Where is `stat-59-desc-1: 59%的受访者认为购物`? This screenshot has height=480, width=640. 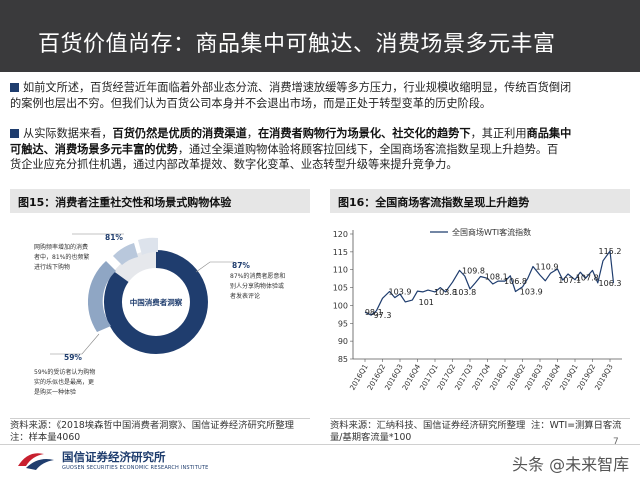 stat-59-desc-1: 59%的受访者认为购物 is located at coordinates (64, 372).